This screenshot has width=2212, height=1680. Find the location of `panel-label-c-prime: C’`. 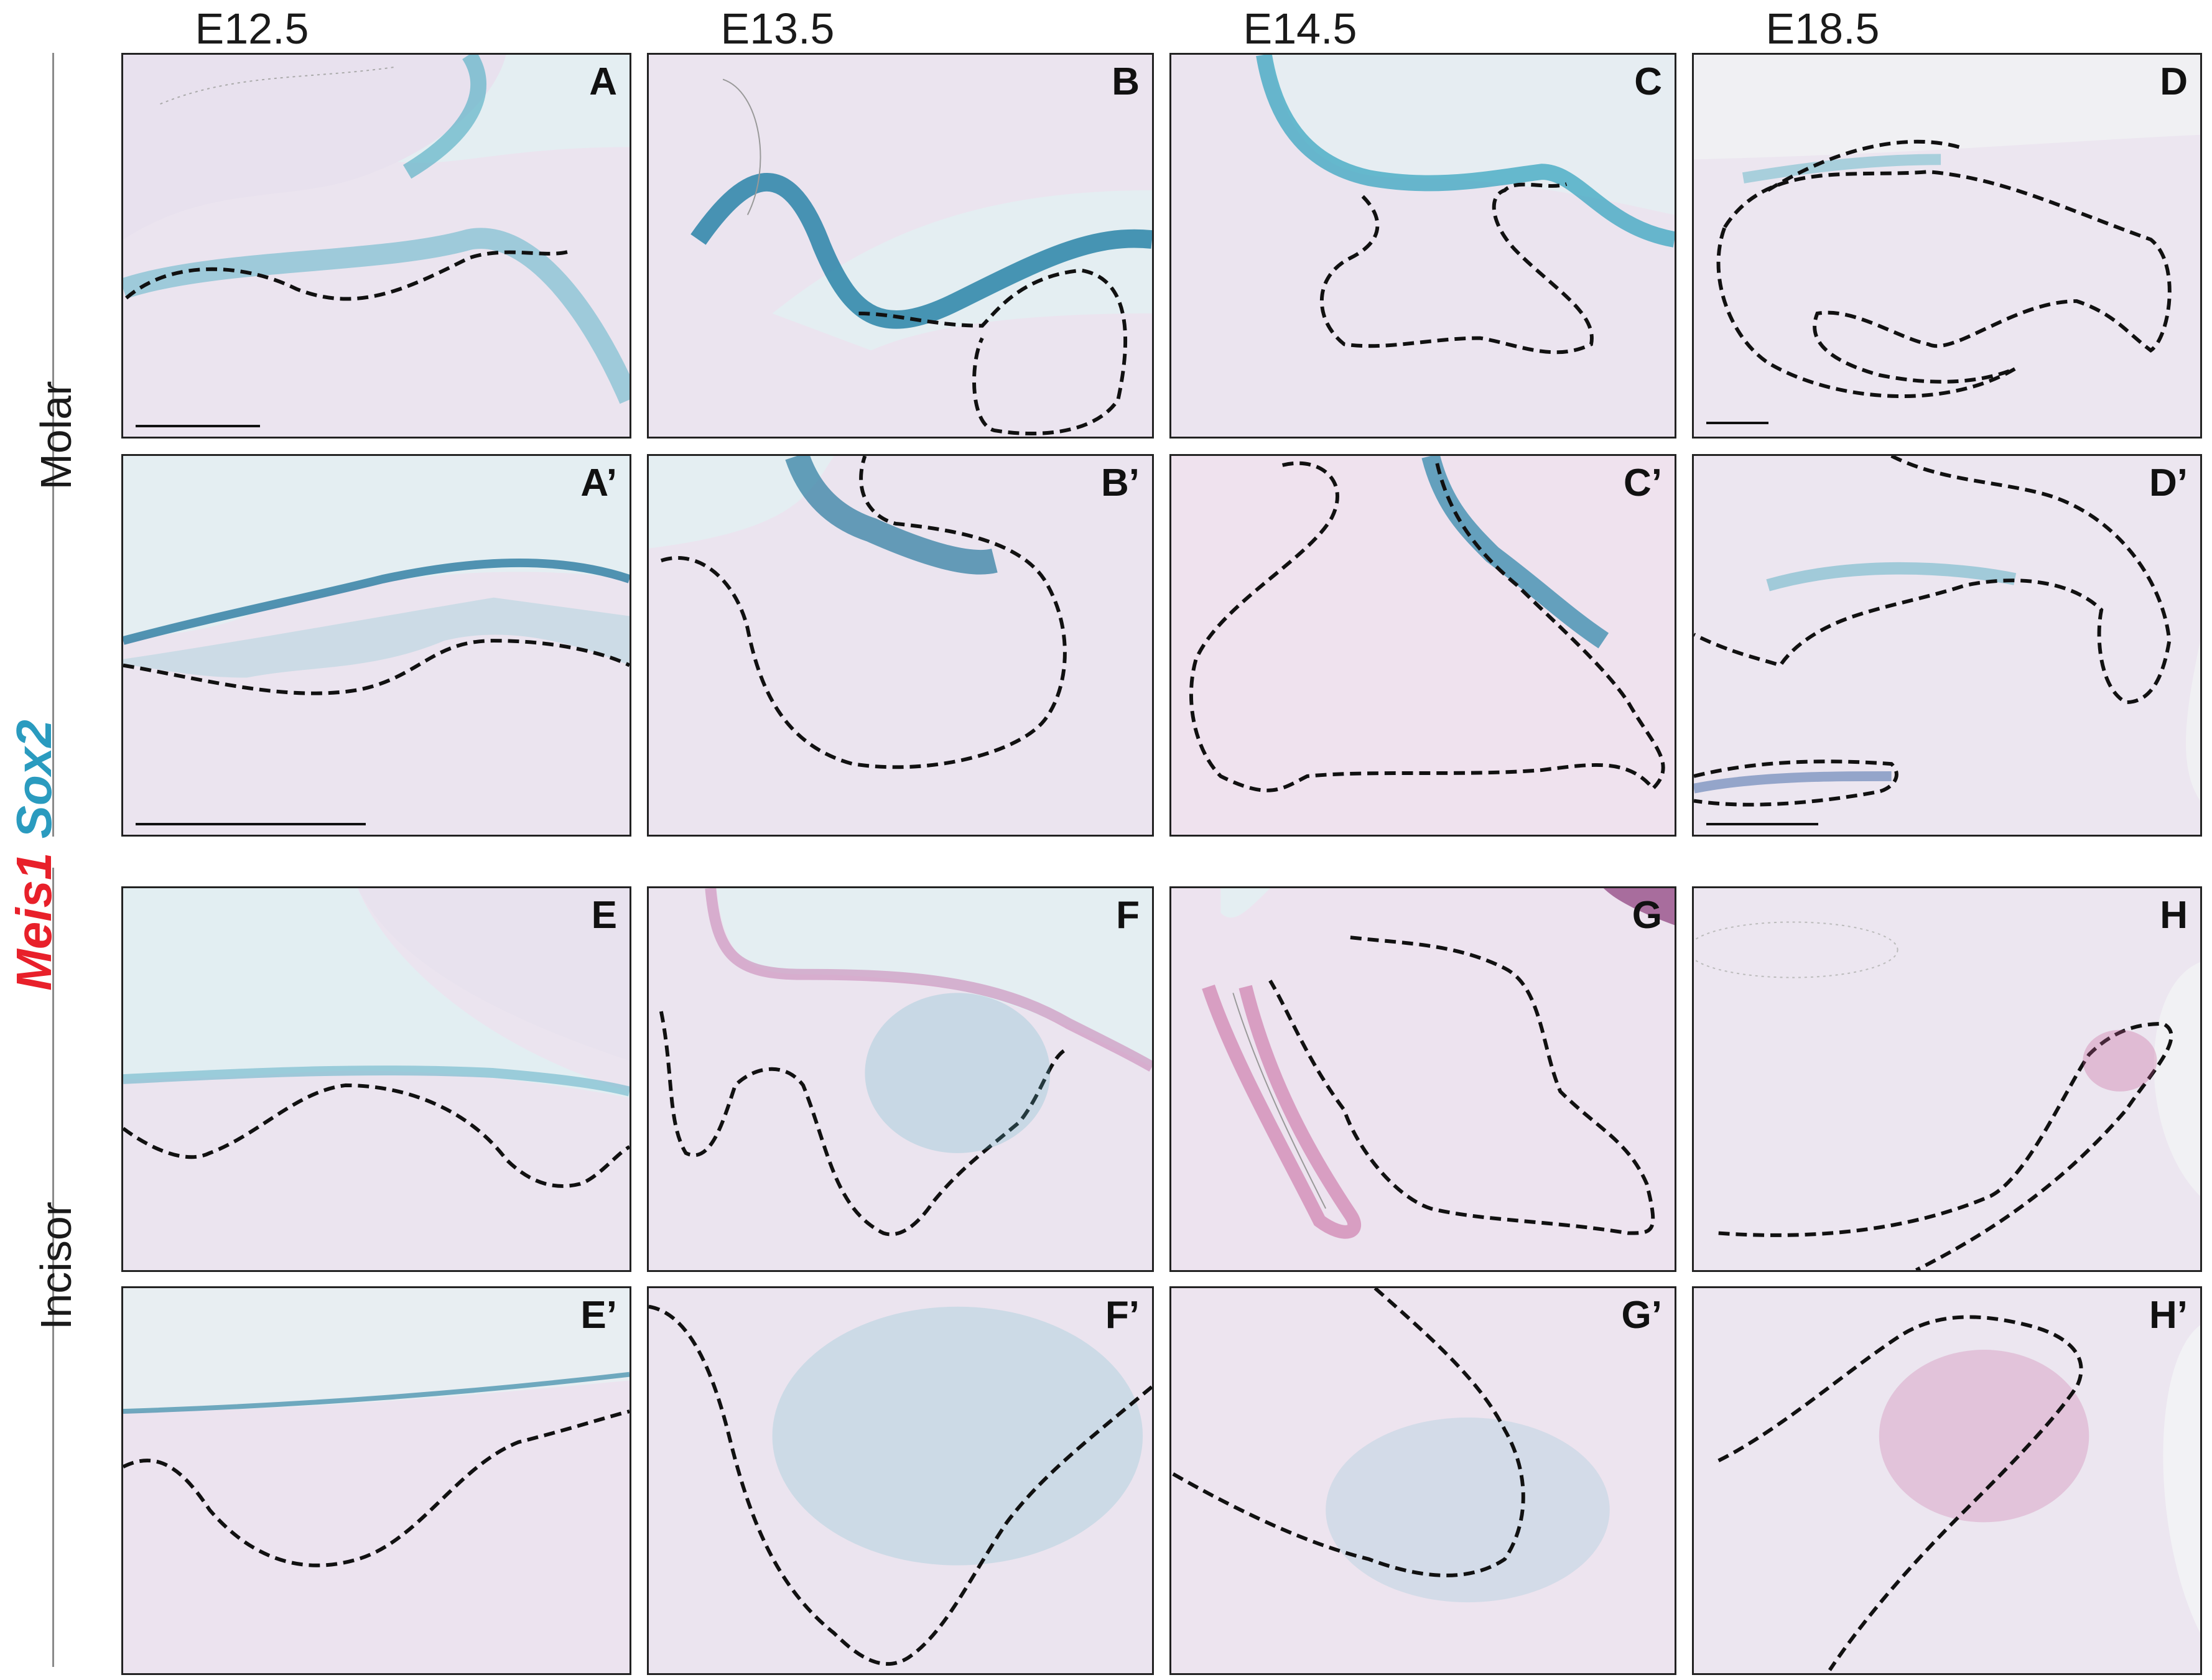

panel-label-c-prime: C’ is located at coordinates (1643, 483).